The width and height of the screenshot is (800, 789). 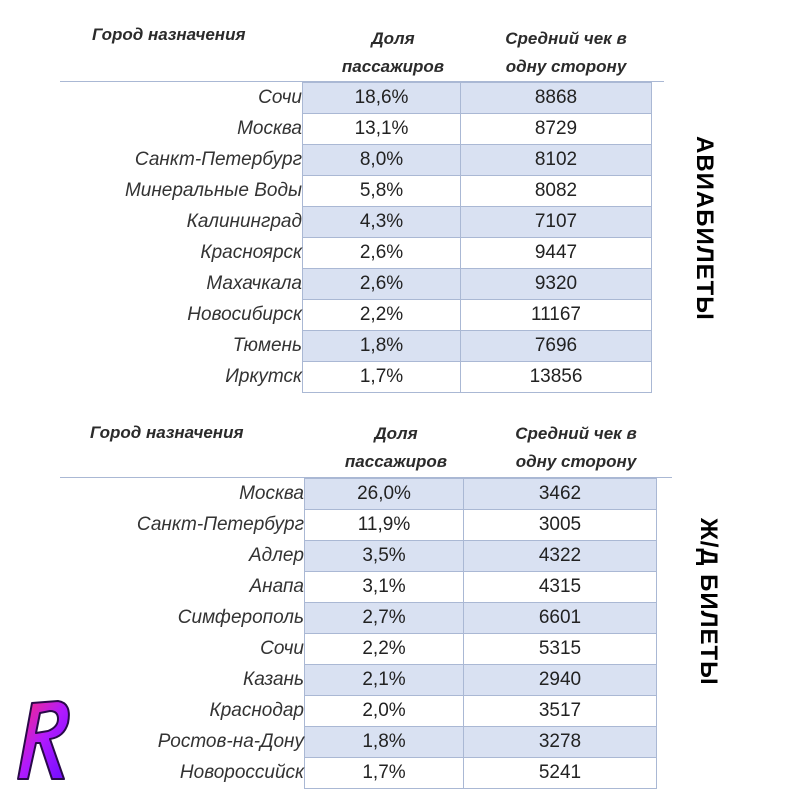 I want to click on air-cell-city: Красноярск, so click(x=251, y=252).